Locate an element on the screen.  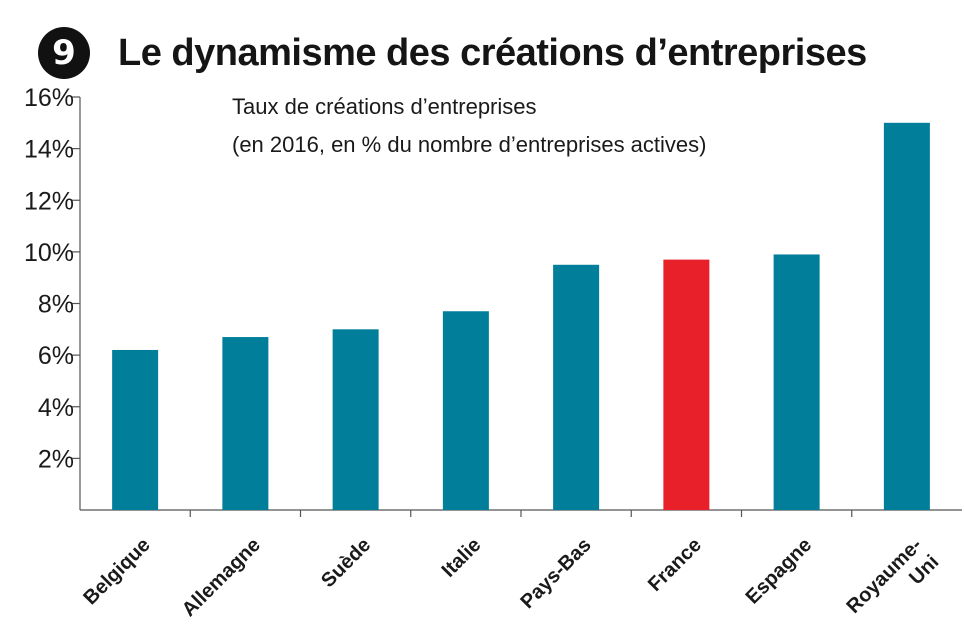
x-category-label: Belgique is located at coordinates (116, 571).